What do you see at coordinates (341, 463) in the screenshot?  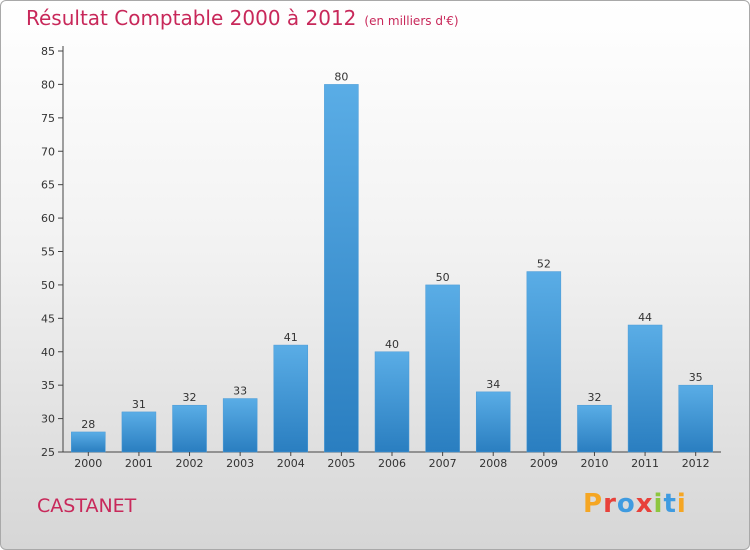 I see `x-tick-label: 2005` at bounding box center [341, 463].